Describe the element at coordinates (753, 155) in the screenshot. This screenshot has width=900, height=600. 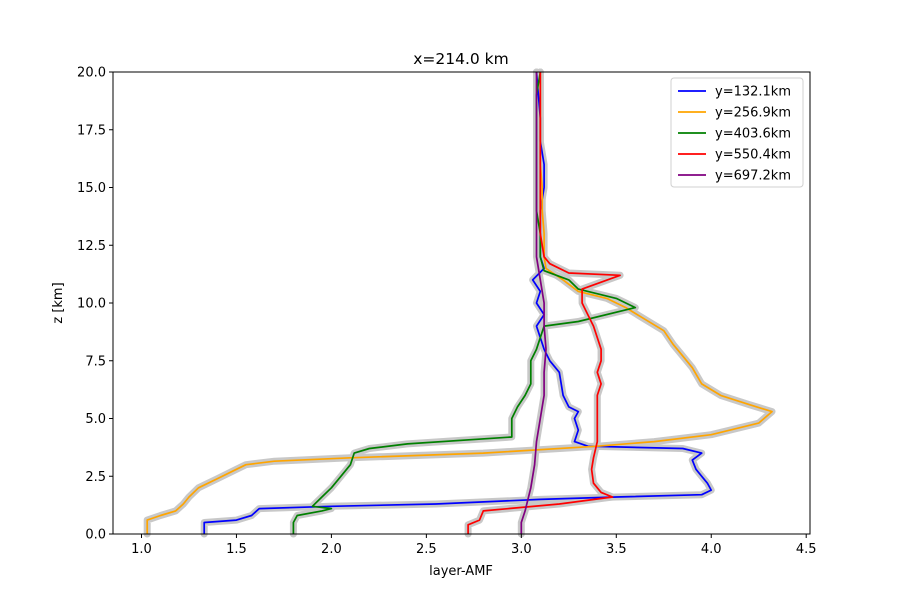
I see `legend-label-4: y=550.4km` at that location.